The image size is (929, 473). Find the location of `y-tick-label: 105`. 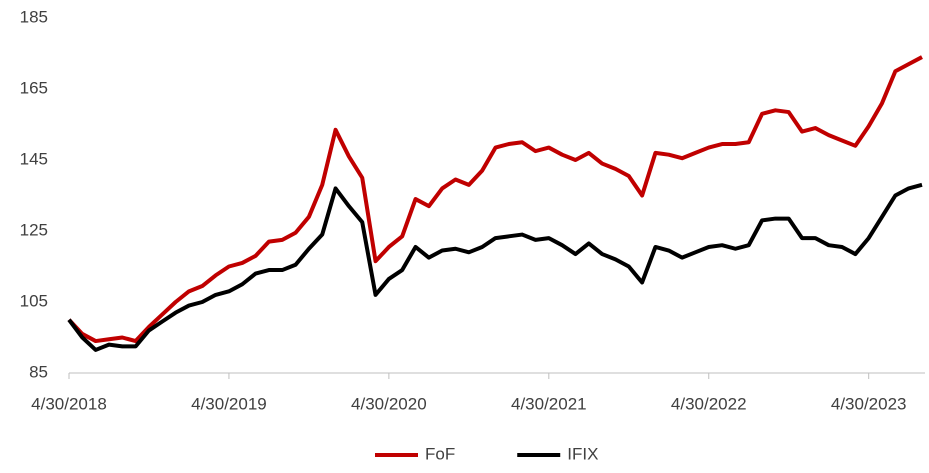

y-tick-label: 105 is located at coordinates (34, 300).